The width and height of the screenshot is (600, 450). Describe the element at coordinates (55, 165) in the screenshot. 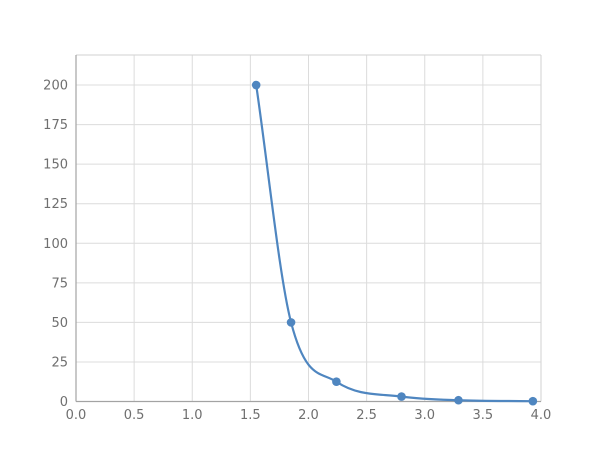

I see `y-tick-label: 150` at that location.